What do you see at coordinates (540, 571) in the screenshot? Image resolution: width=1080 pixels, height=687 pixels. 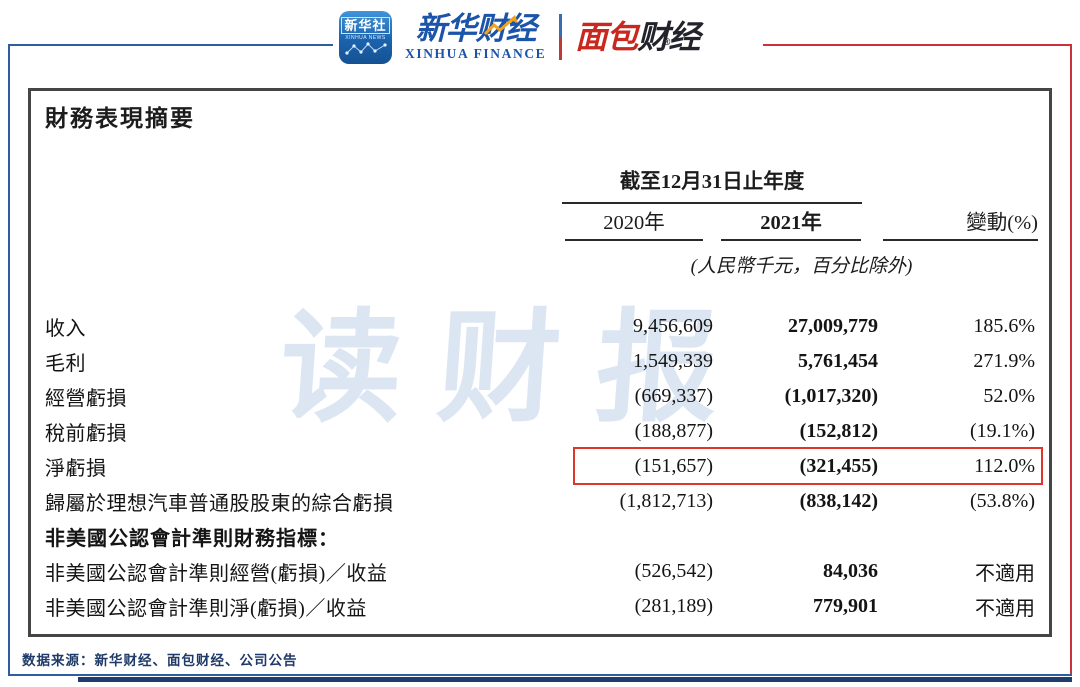 I see `table-row: 非美國公認會計準則經營(虧損)／收益 (526,542) 84,036 不適用` at bounding box center [540, 571].